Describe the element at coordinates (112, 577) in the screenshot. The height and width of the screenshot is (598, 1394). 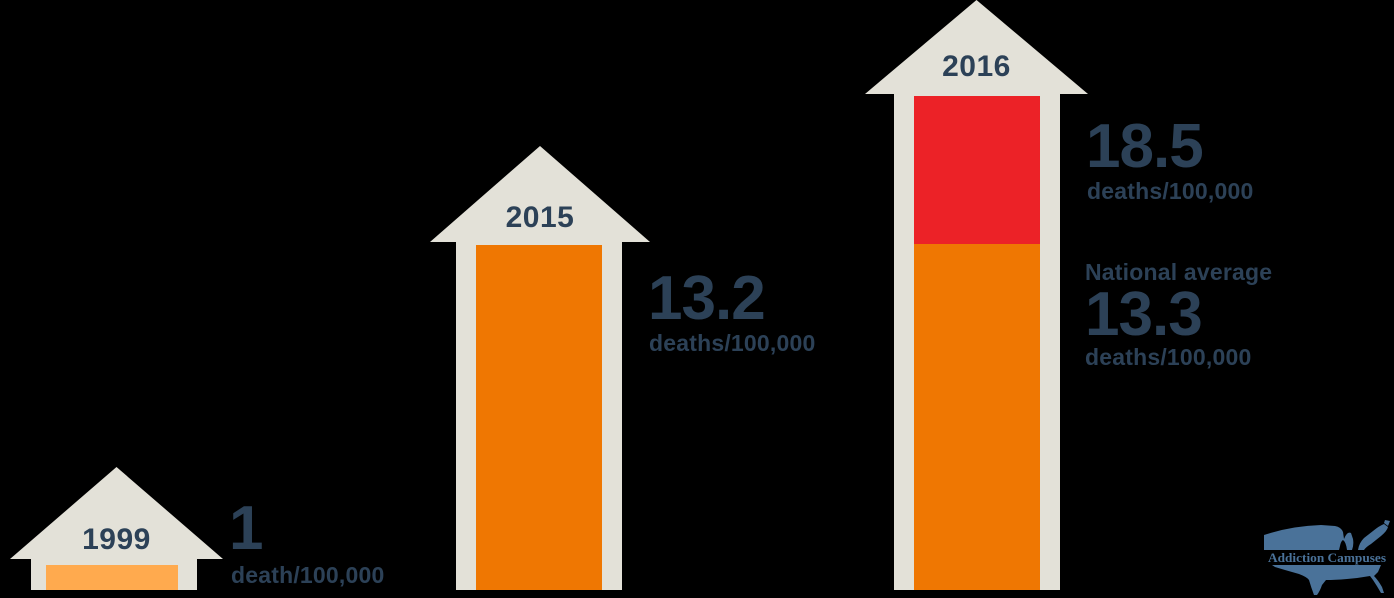
I see `bar-1999` at that location.